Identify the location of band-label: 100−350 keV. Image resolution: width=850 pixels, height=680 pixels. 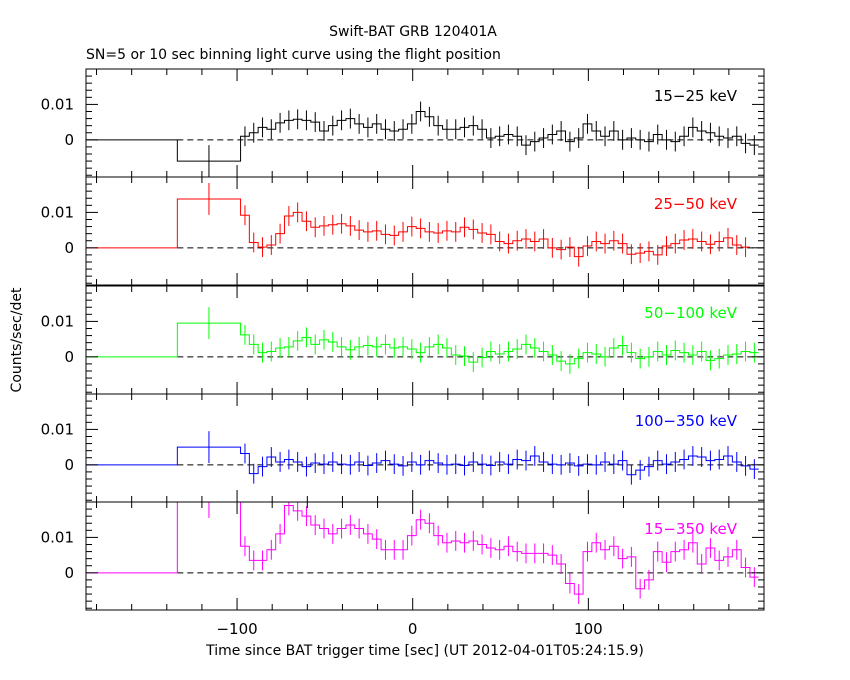
(686, 421).